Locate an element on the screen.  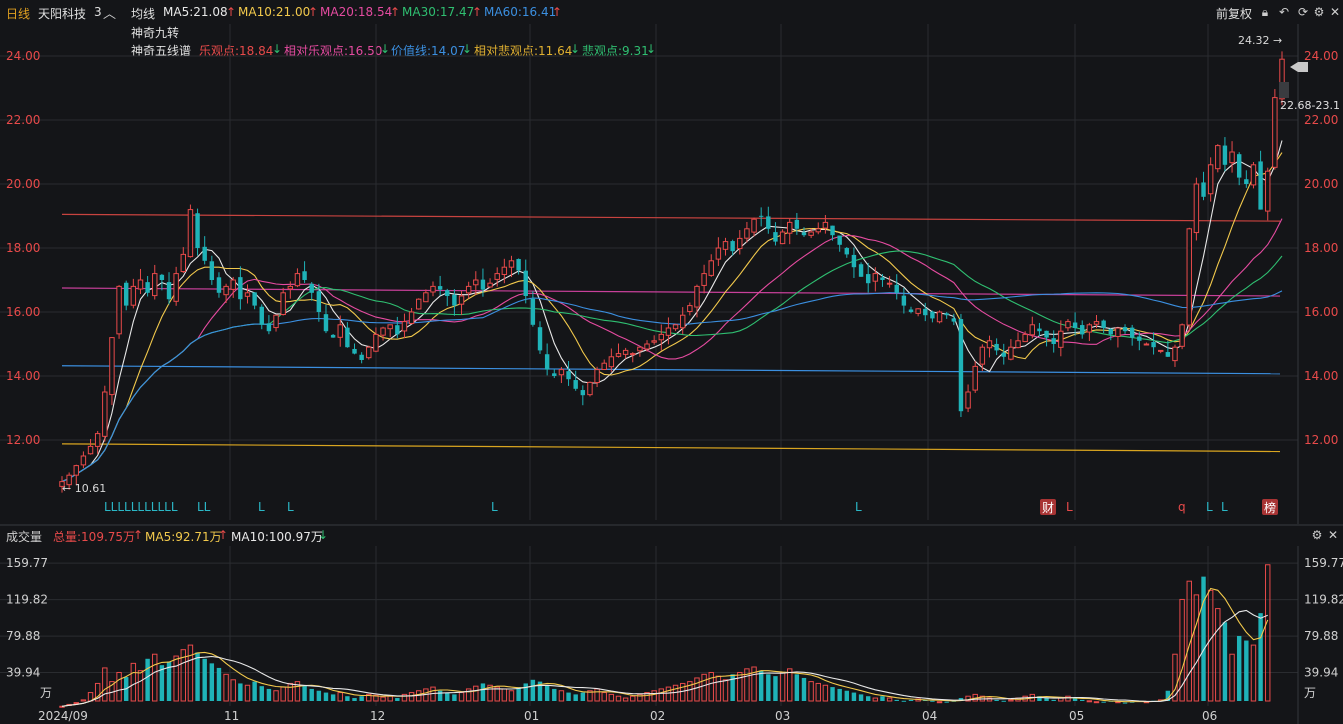
adjust-label: 前复权 is located at coordinates (1234, 14).